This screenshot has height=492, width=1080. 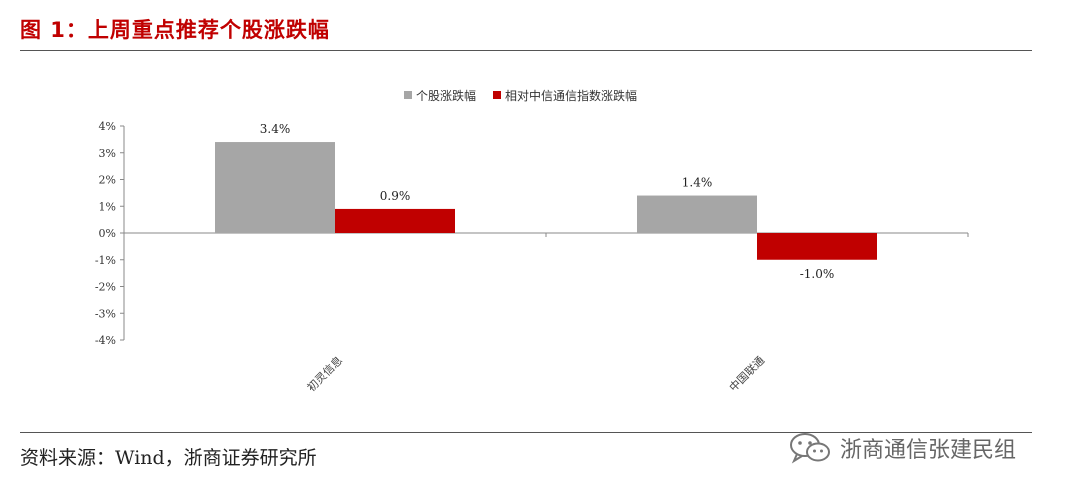 I want to click on y-tick-label: -2%, so click(x=105, y=287).